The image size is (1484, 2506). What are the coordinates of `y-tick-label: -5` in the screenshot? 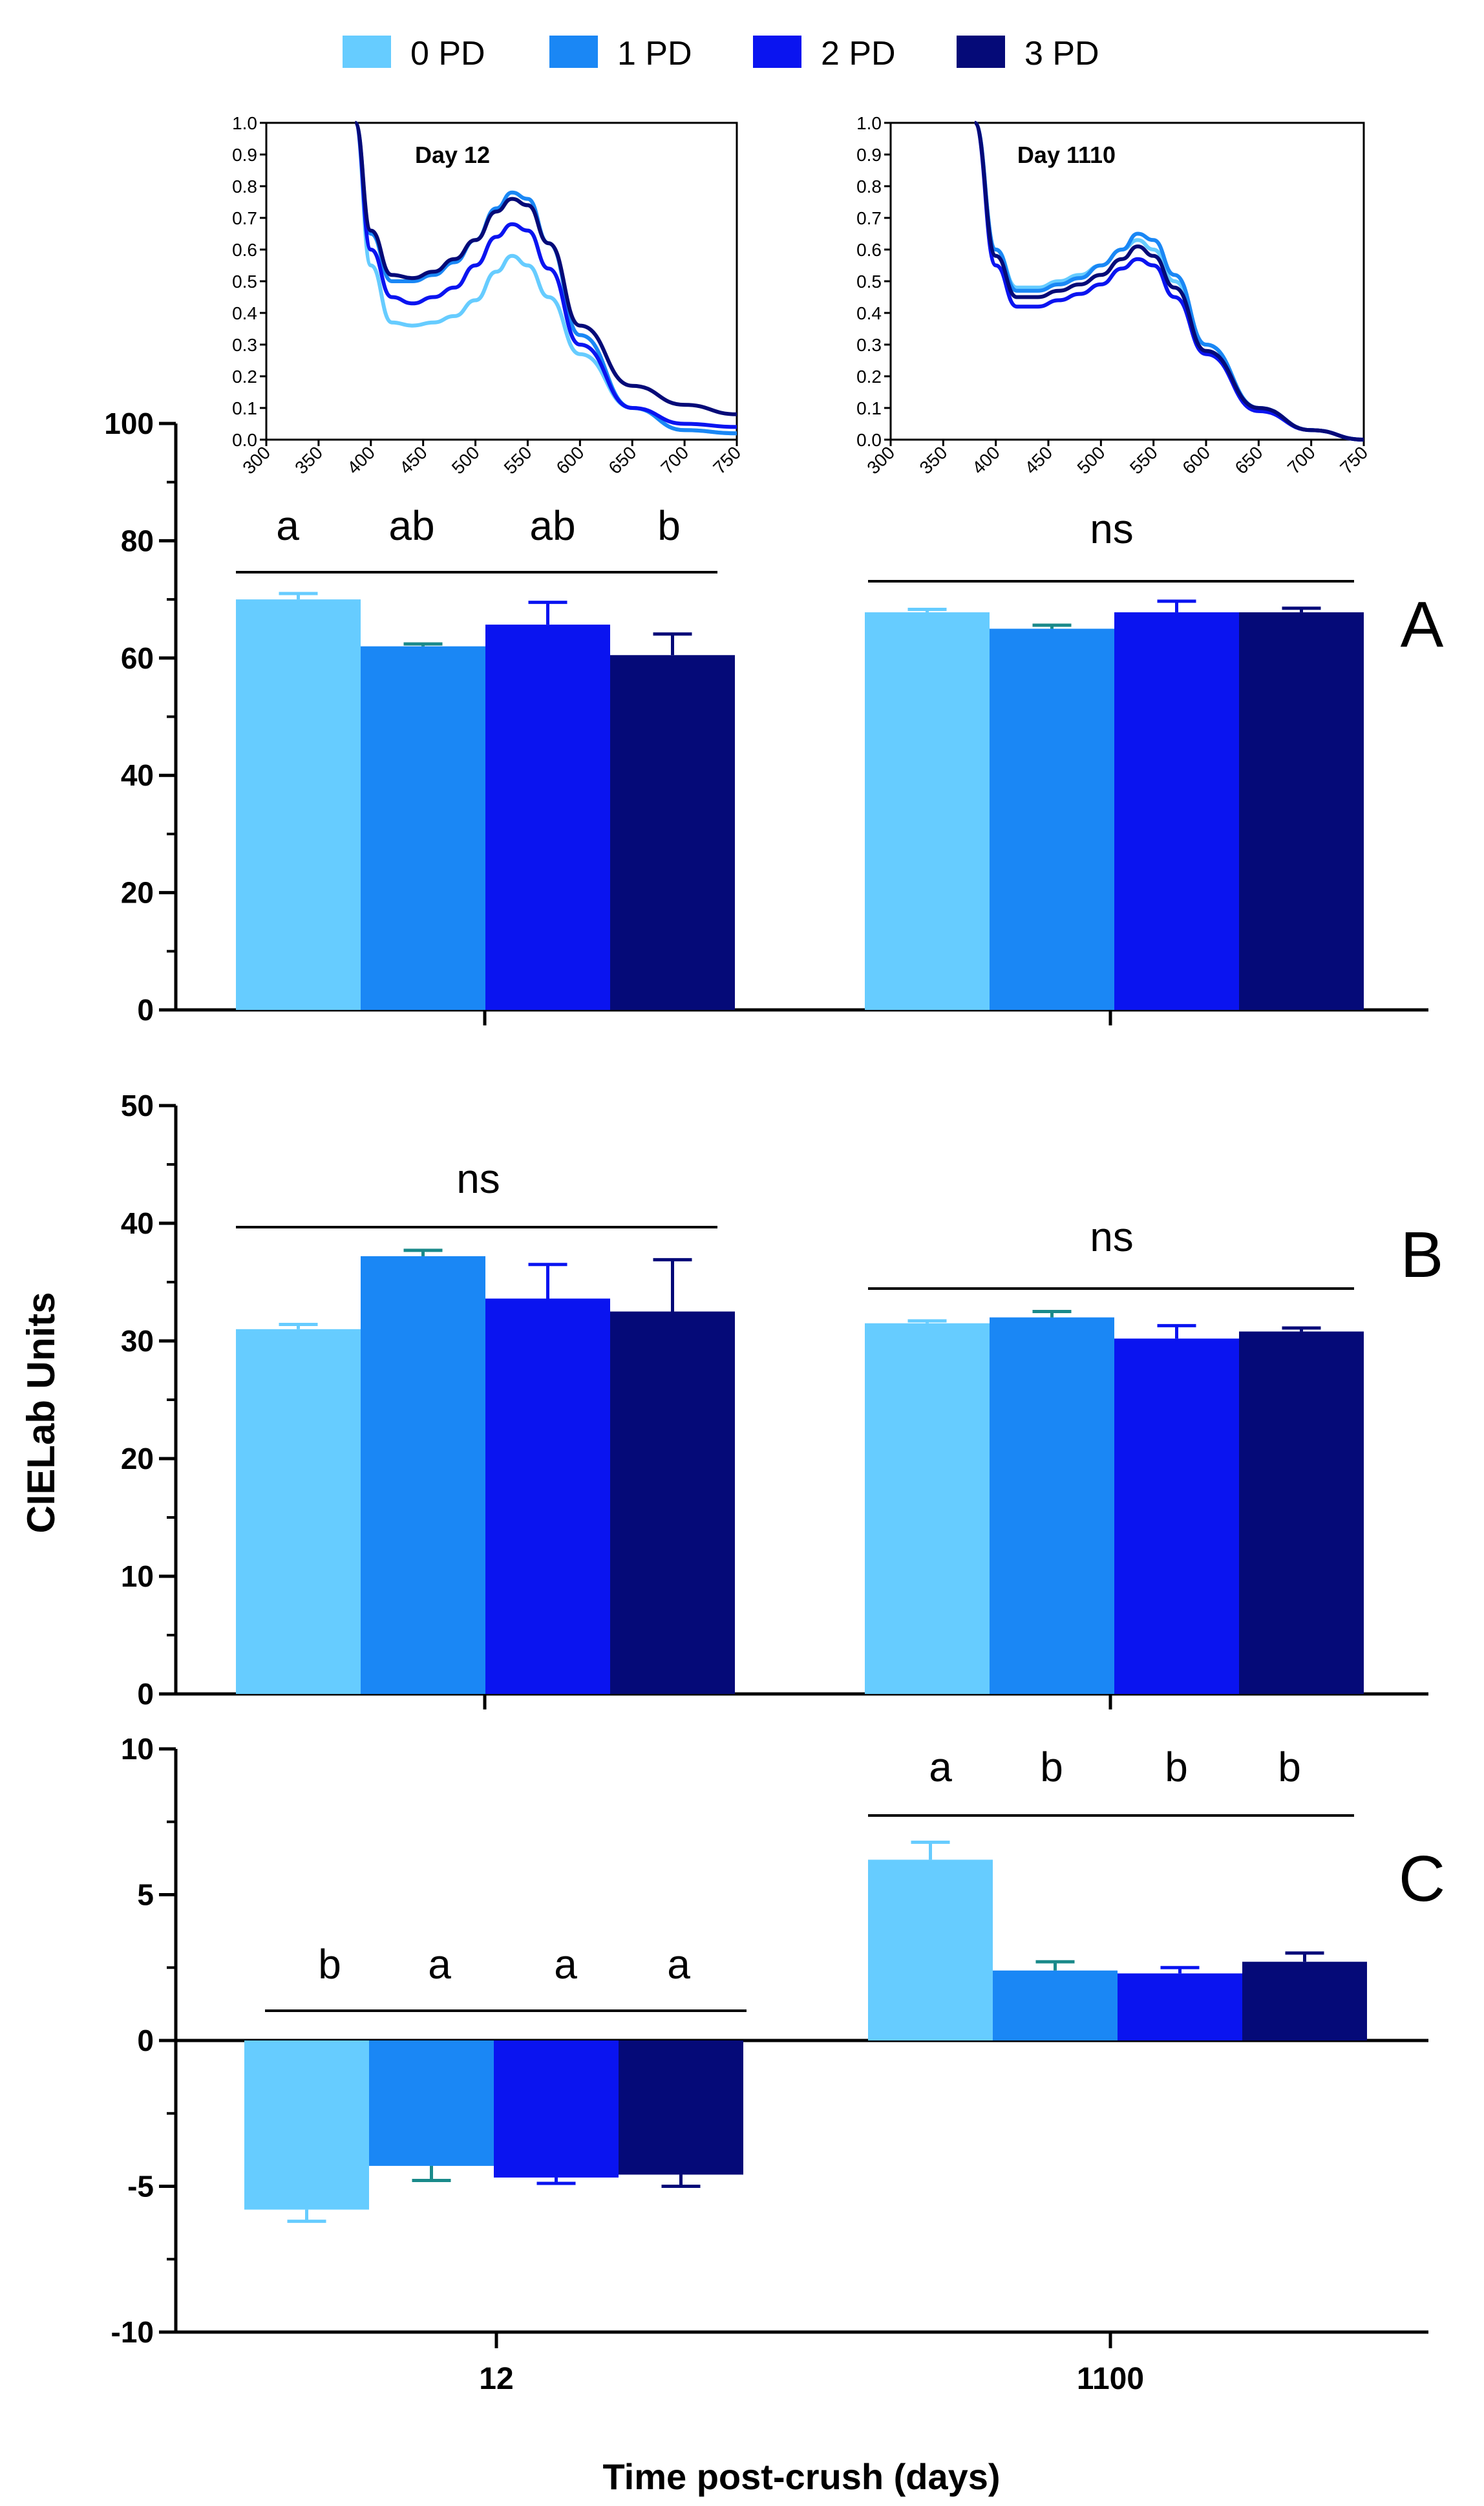 It's located at (140, 2186).